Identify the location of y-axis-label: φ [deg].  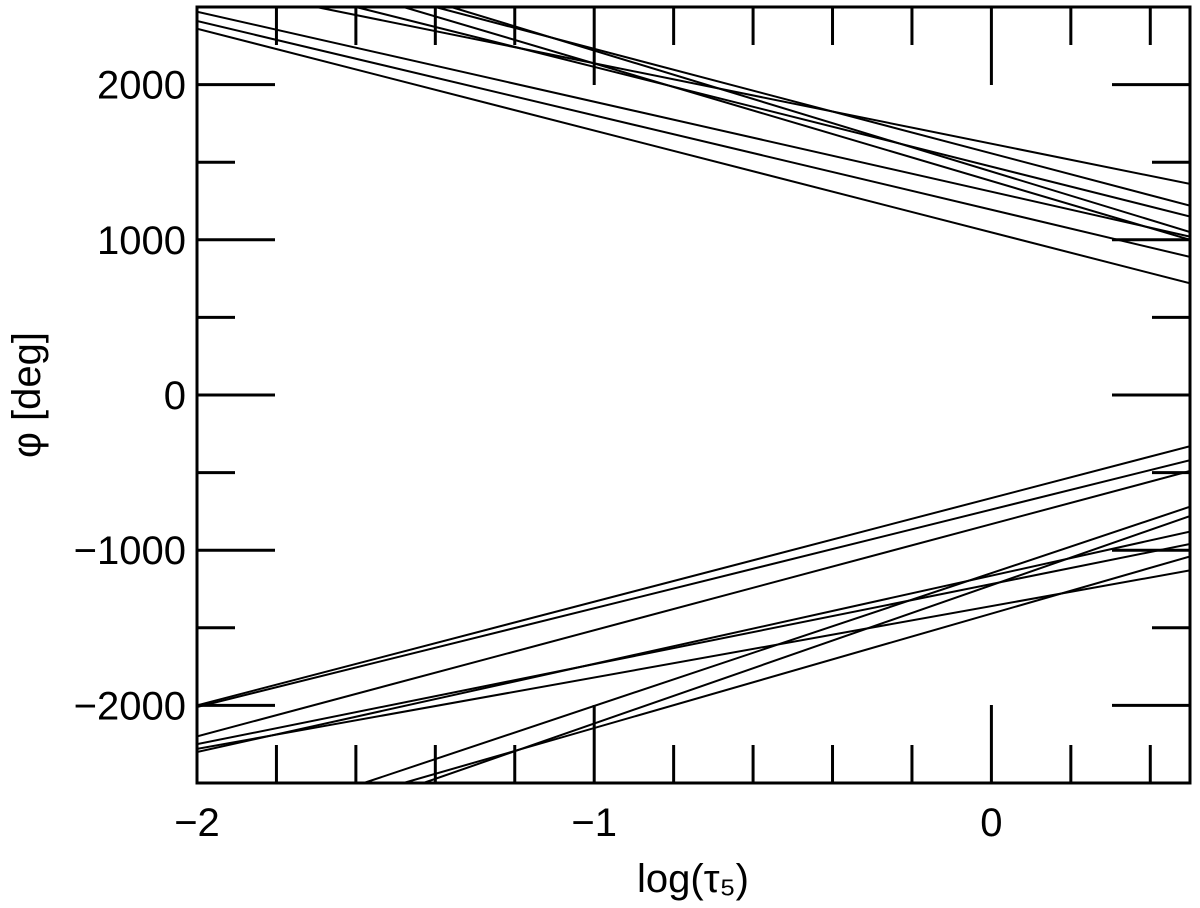
(27, 395).